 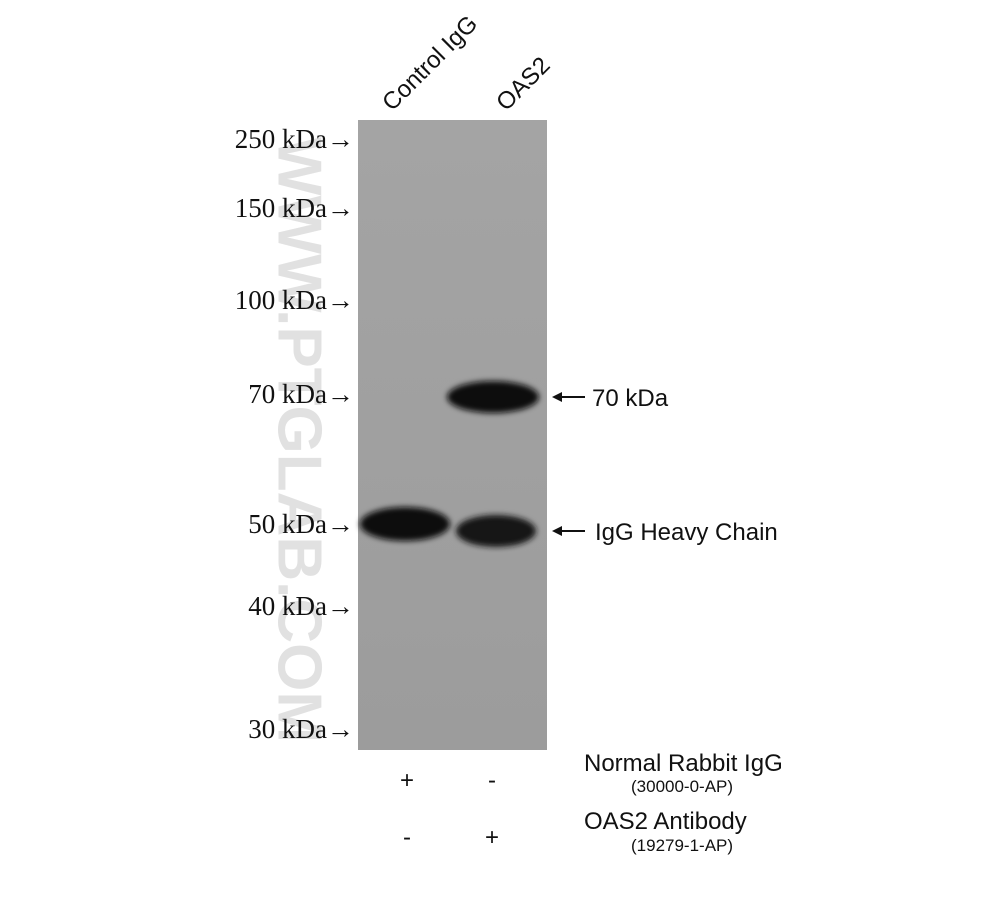 I want to click on lane-label: OAS2, so click(x=523, y=84).